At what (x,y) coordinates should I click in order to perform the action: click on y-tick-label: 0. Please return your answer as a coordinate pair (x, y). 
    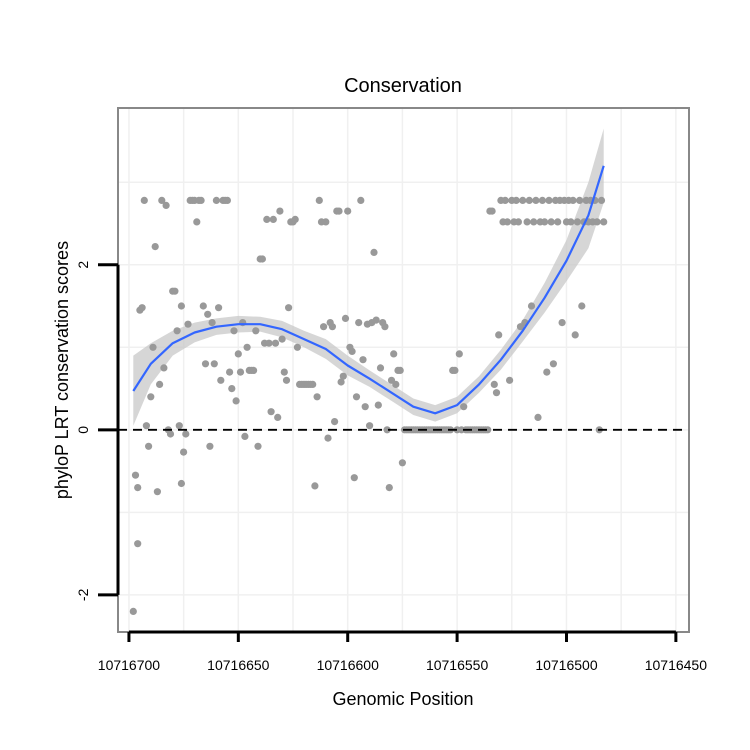
    Looking at the image, I should click on (83, 430).